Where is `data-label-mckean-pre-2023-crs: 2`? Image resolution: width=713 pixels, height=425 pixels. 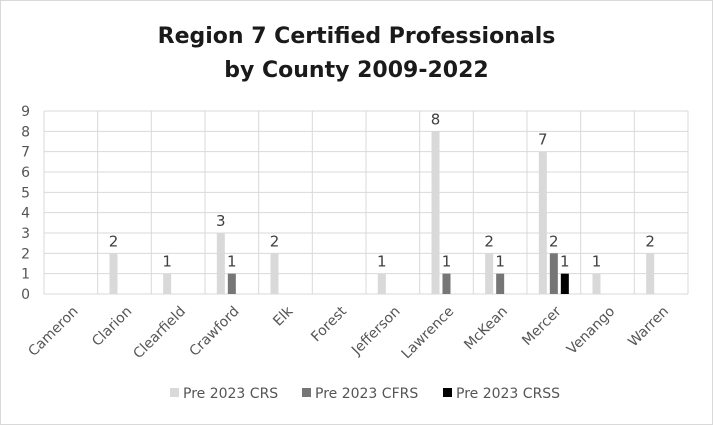
data-label-mckean-pre-2023-crs: 2 is located at coordinates (489, 241).